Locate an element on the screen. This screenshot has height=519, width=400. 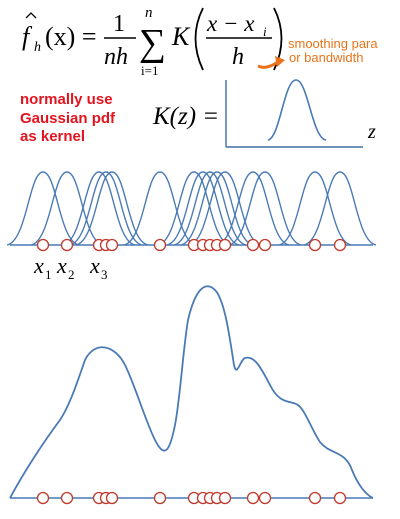
note-line1: normally use is located at coordinates (66, 99).